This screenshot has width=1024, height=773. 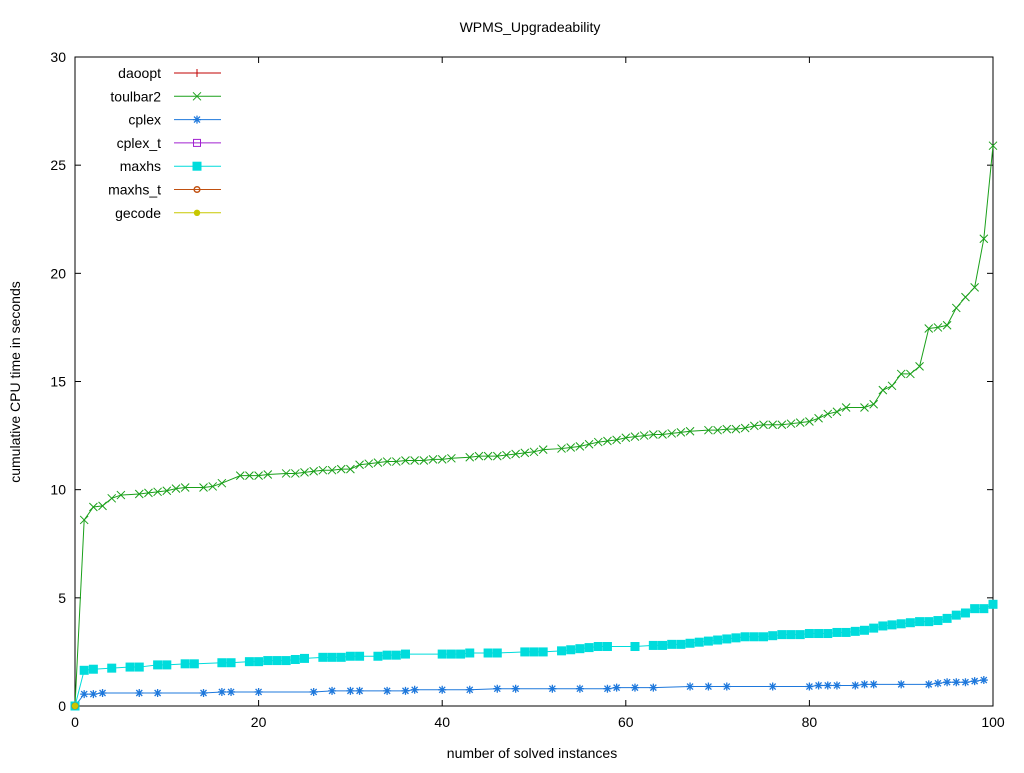 What do you see at coordinates (58, 273) in the screenshot?
I see `y-tick-label: 20` at bounding box center [58, 273].